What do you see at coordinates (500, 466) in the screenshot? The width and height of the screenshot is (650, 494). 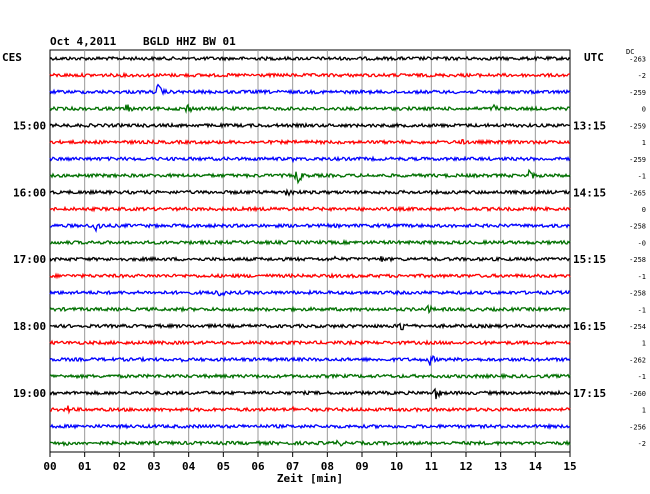 I see `x-tick-label: 13` at bounding box center [500, 466].